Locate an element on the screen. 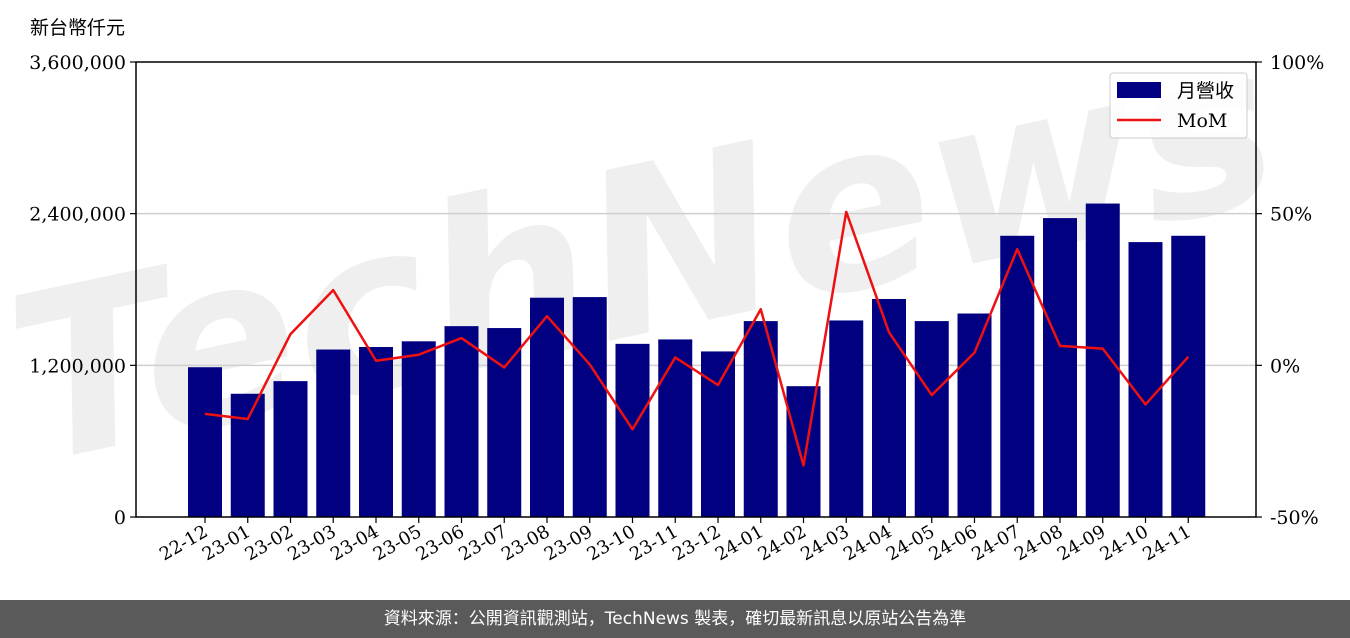 The image size is (1350, 638). x-tick-label: 23-07 is located at coordinates (482, 543).